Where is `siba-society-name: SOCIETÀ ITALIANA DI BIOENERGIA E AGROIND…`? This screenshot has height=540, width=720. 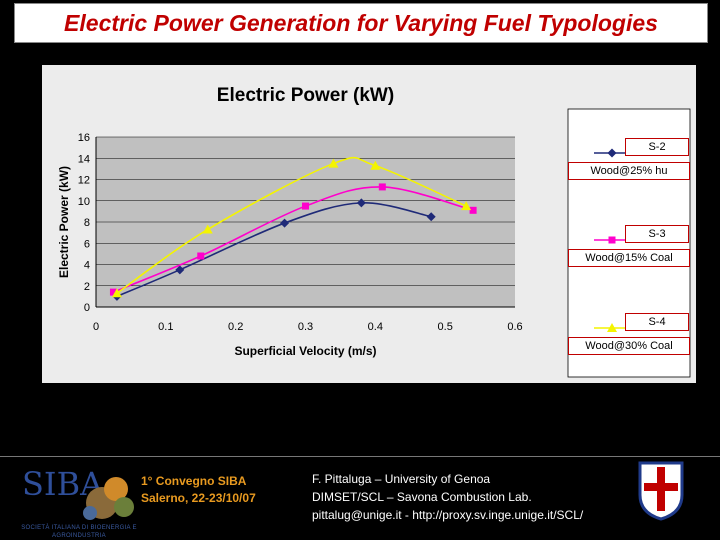
siba-society-name: SOCIETÀ ITALIANA DI BIOENERGIA E AGROIND… is located at coordinates (79, 532).